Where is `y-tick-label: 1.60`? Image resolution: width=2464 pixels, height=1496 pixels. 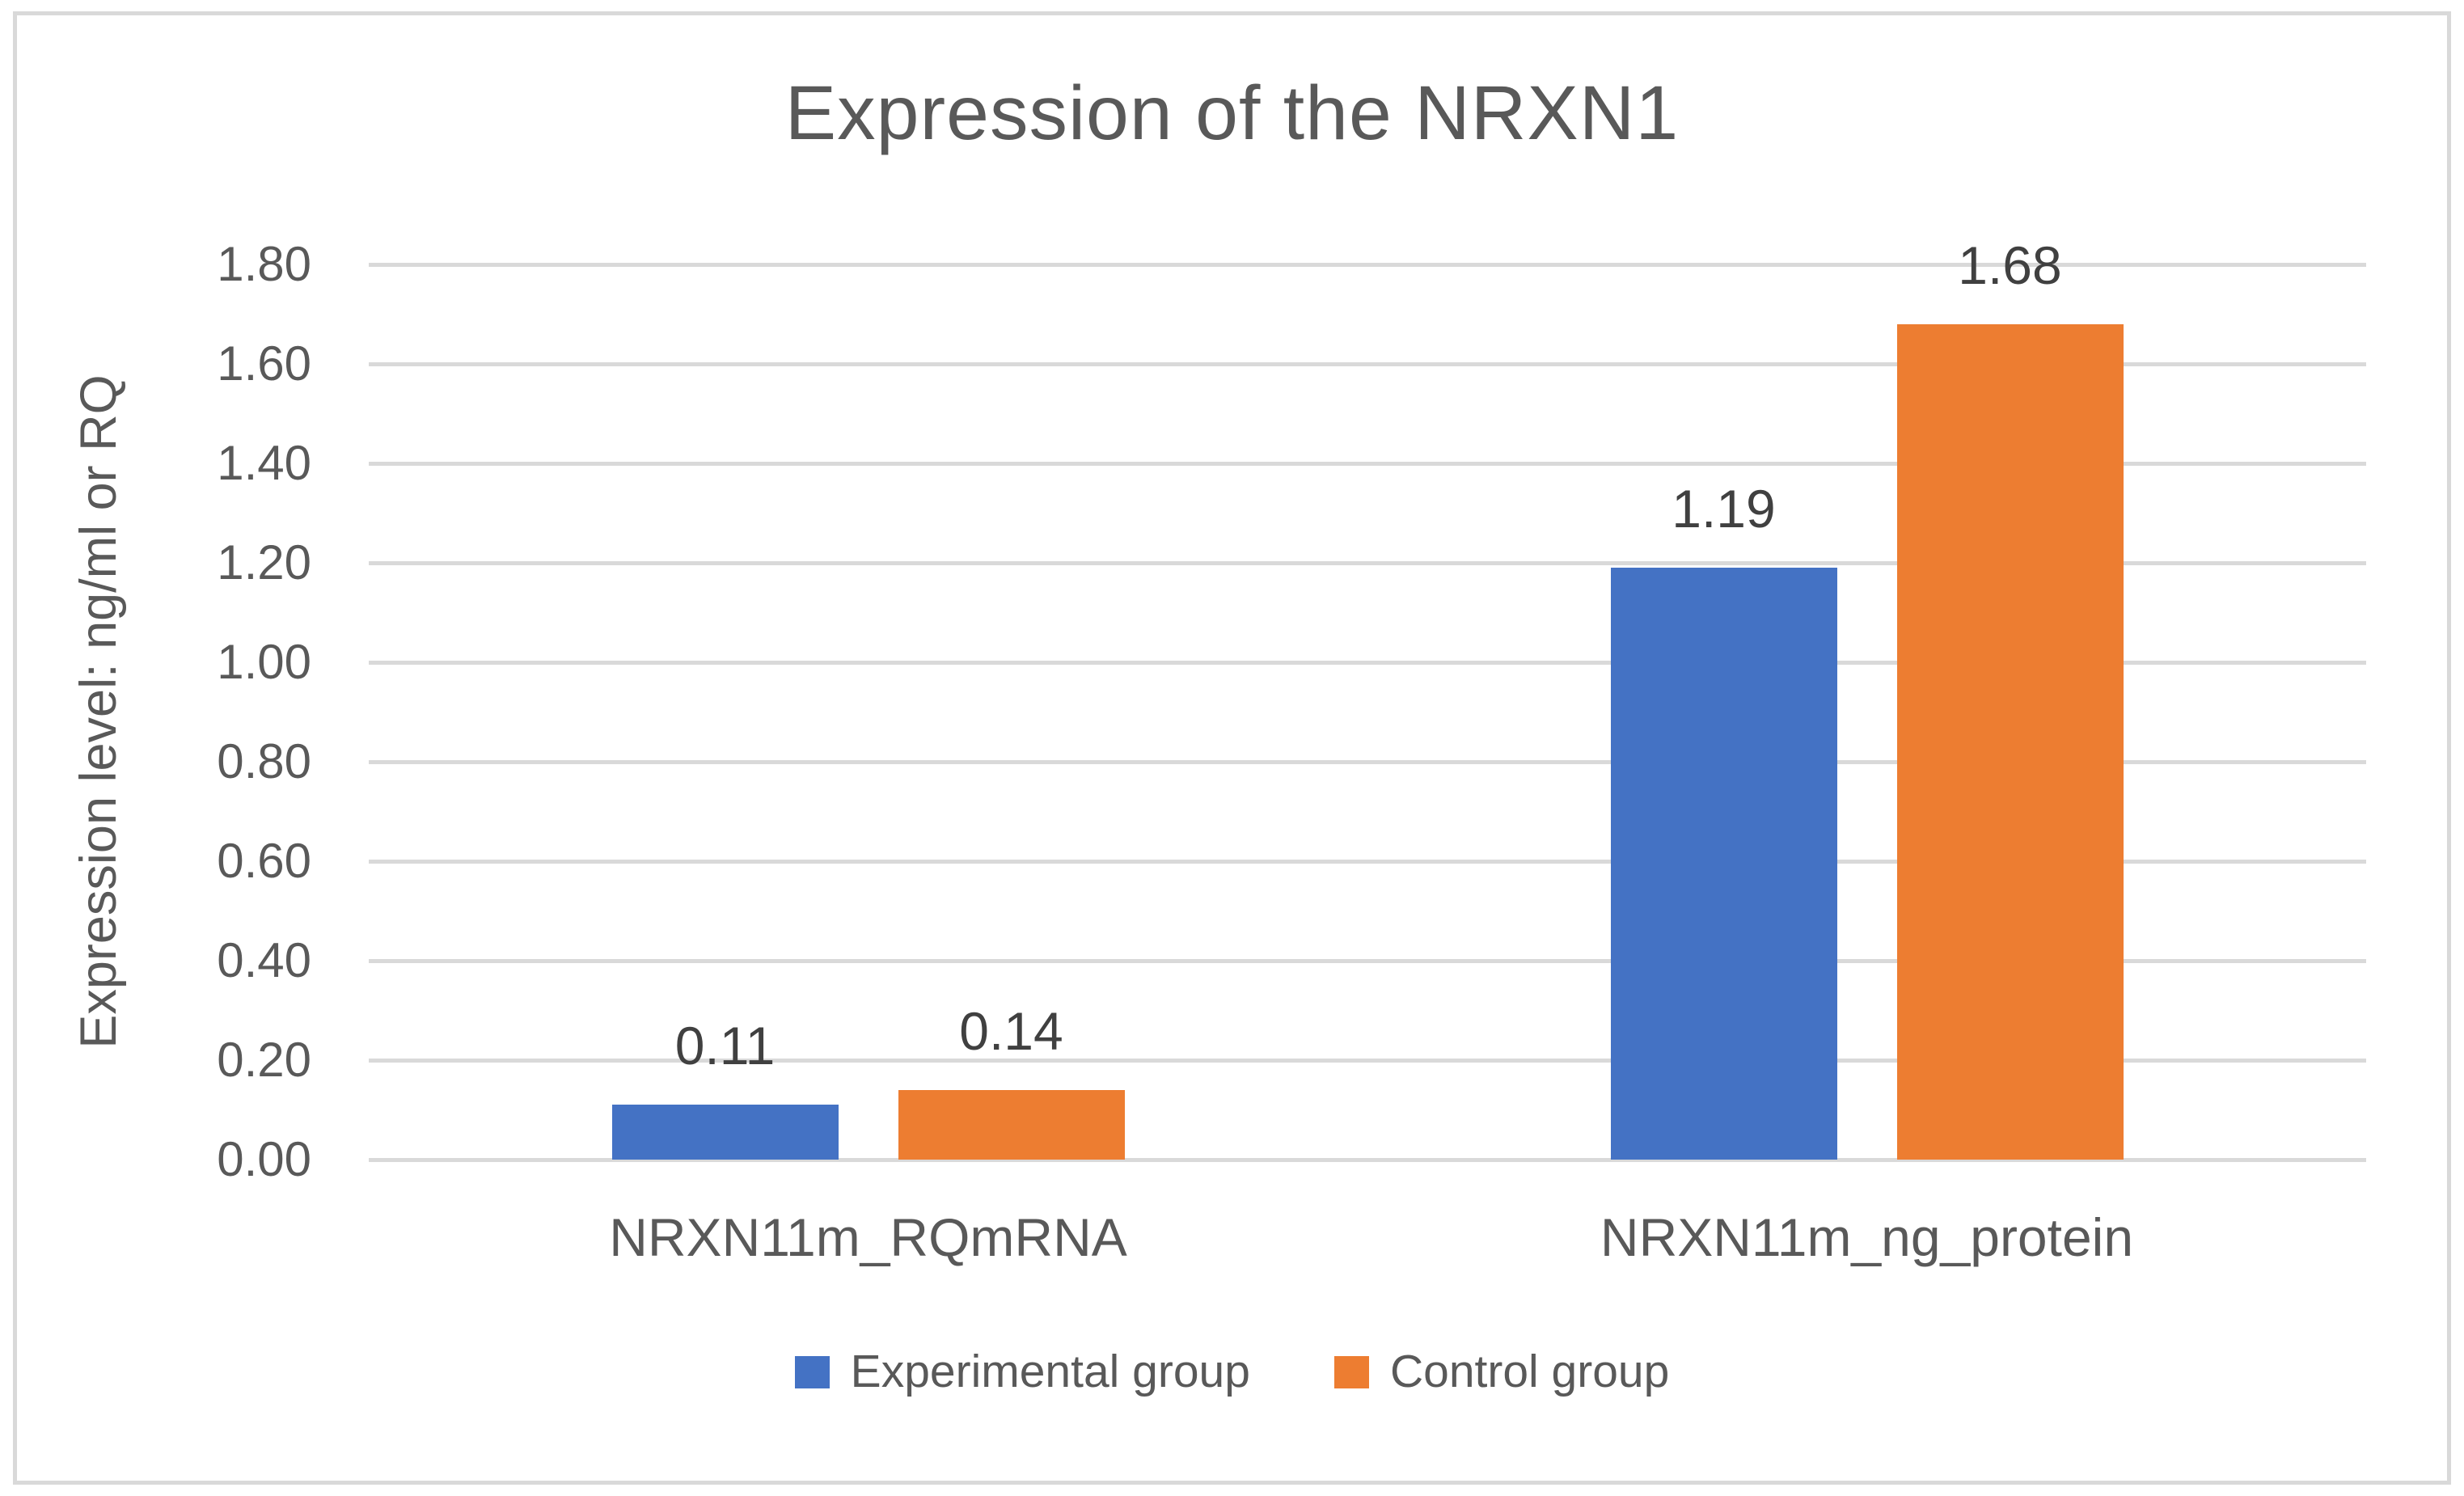
y-tick-label: 1.60 is located at coordinates (264, 363).